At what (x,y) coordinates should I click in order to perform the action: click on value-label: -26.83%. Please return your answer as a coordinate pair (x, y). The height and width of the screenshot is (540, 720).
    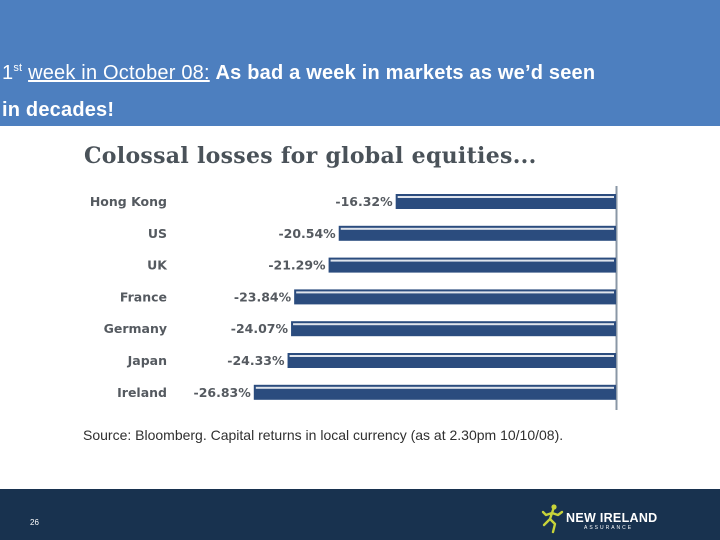
    Looking at the image, I should click on (223, 392).